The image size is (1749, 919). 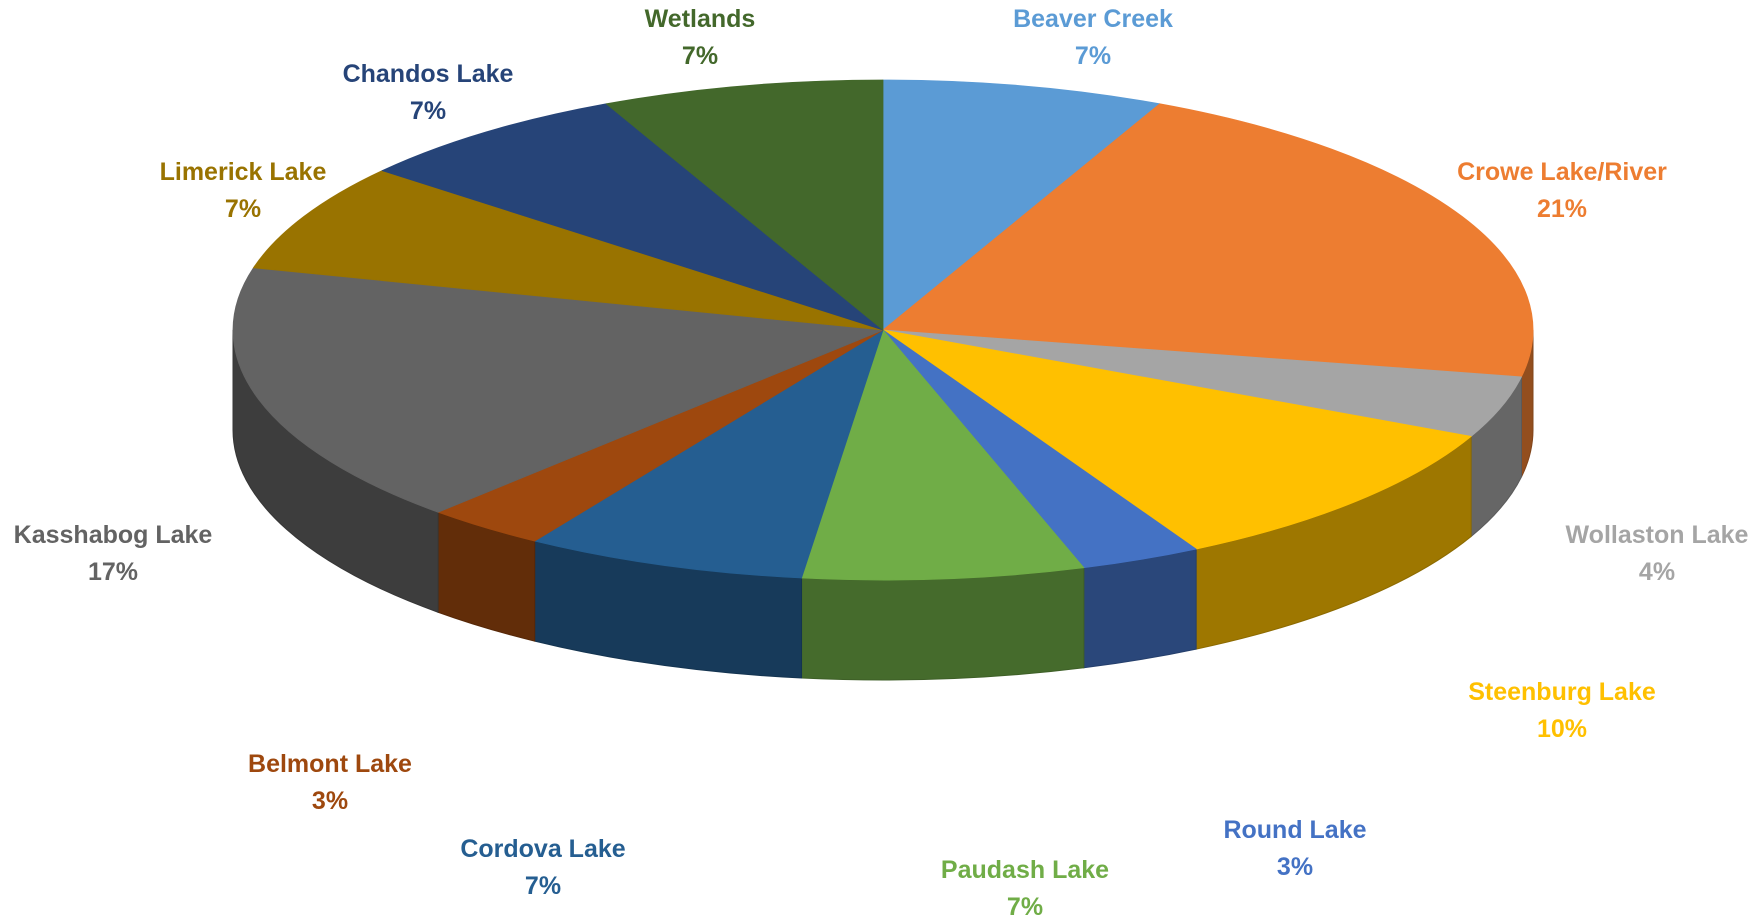 What do you see at coordinates (1657, 535) in the screenshot?
I see `slice-label-wollaston-lake: Wollaston Lake` at bounding box center [1657, 535].